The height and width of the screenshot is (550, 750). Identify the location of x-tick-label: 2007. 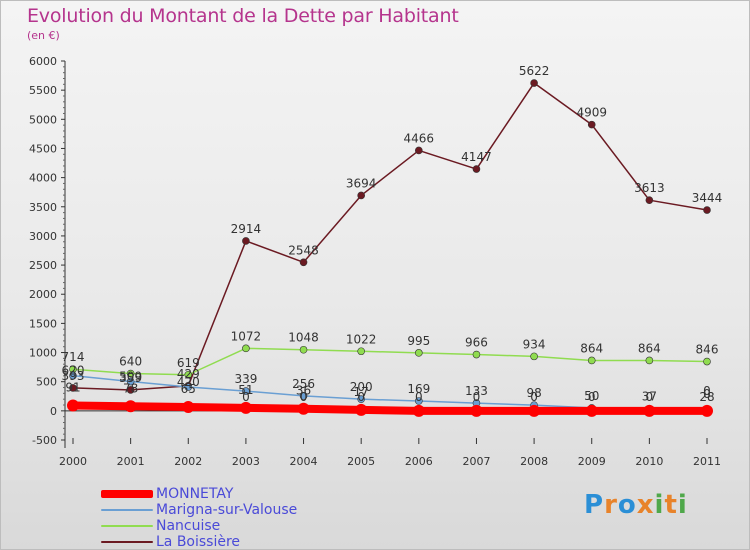
(476, 461).